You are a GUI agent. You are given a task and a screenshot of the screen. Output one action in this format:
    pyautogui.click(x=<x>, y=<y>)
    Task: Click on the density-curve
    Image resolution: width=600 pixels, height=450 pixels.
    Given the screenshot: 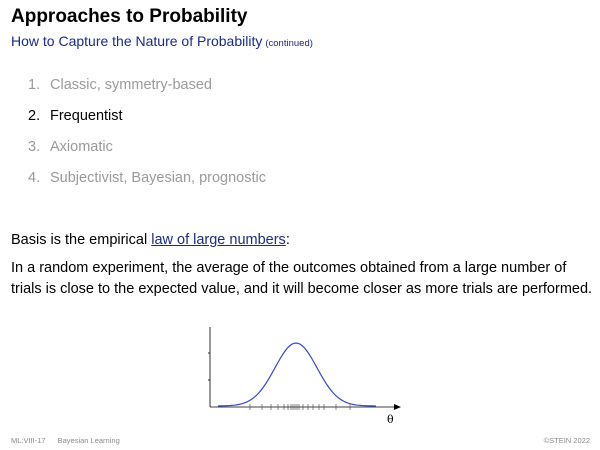 What is the action you would take?
    pyautogui.click(x=297, y=374)
    